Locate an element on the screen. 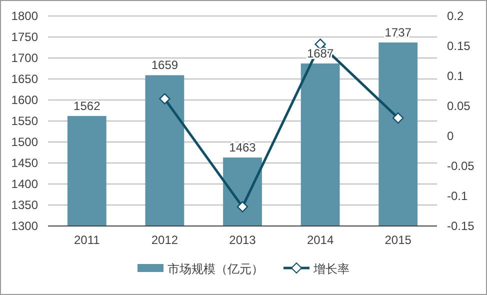 This screenshot has width=487, height=295. y-tick-label: 1300 is located at coordinates (24, 226).